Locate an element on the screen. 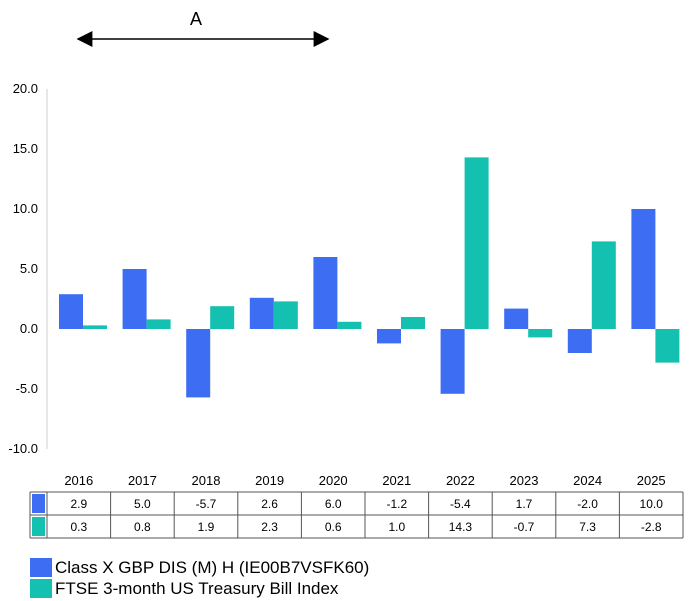 The height and width of the screenshot is (601, 689). table-cell-fund: -5.4 is located at coordinates (460, 504).